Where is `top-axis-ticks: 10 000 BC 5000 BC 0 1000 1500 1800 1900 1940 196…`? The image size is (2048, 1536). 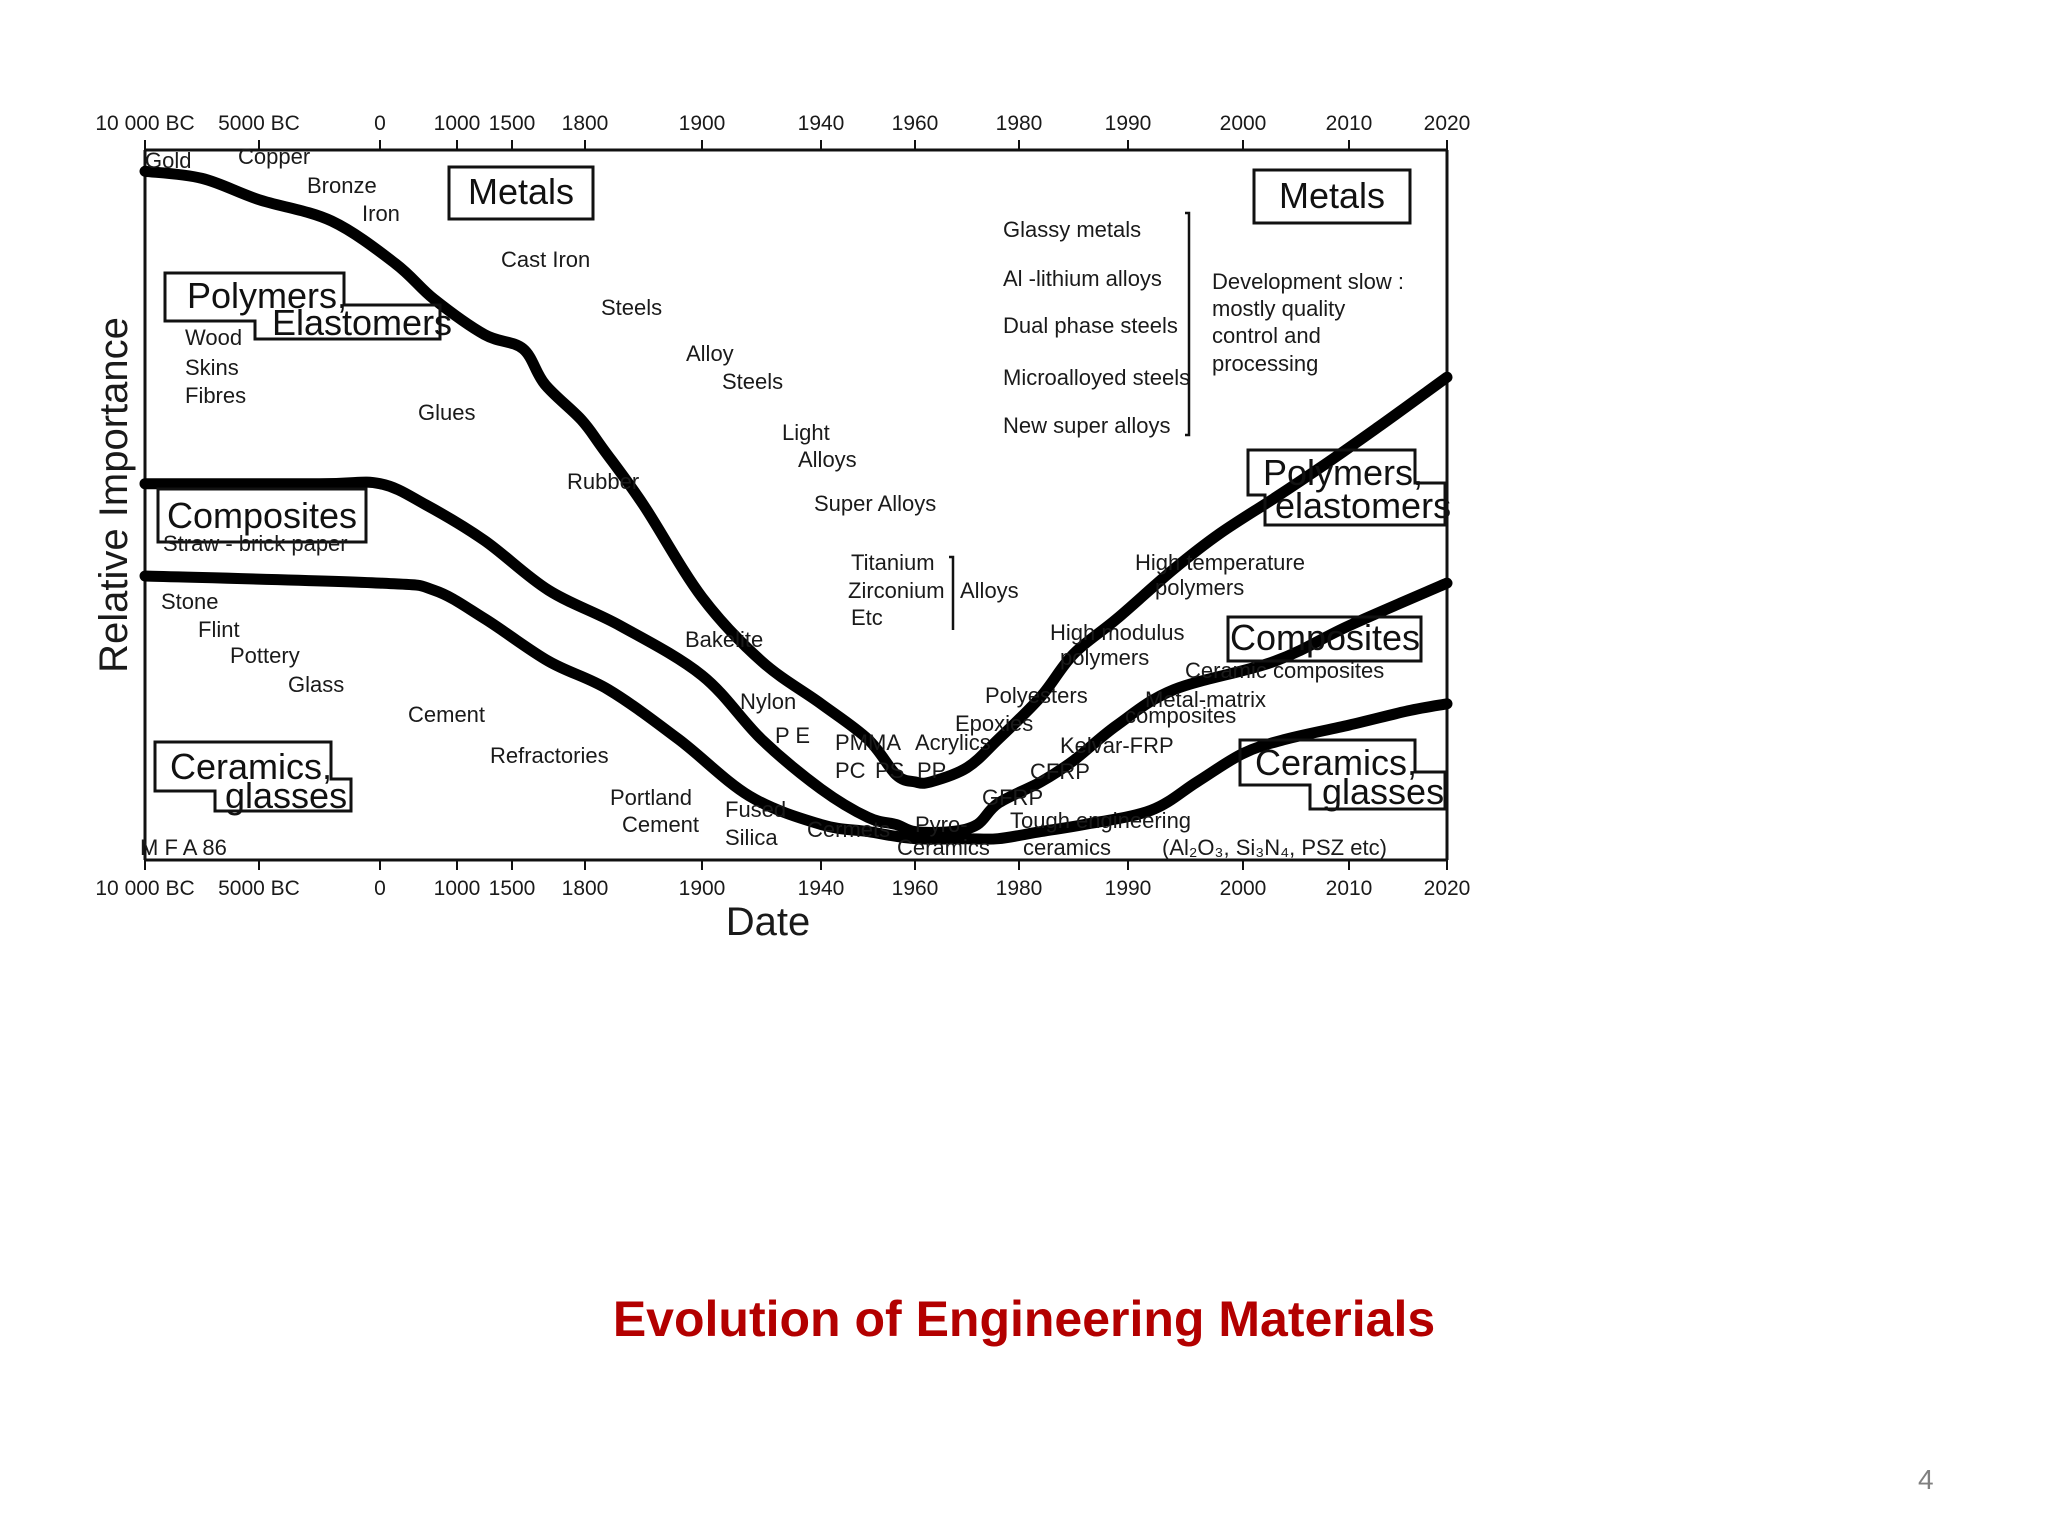
top-axis-ticks: 10 000 BC 5000 BC 0 1000 1500 1800 1900 1940 196… is located at coordinates (782, 131).